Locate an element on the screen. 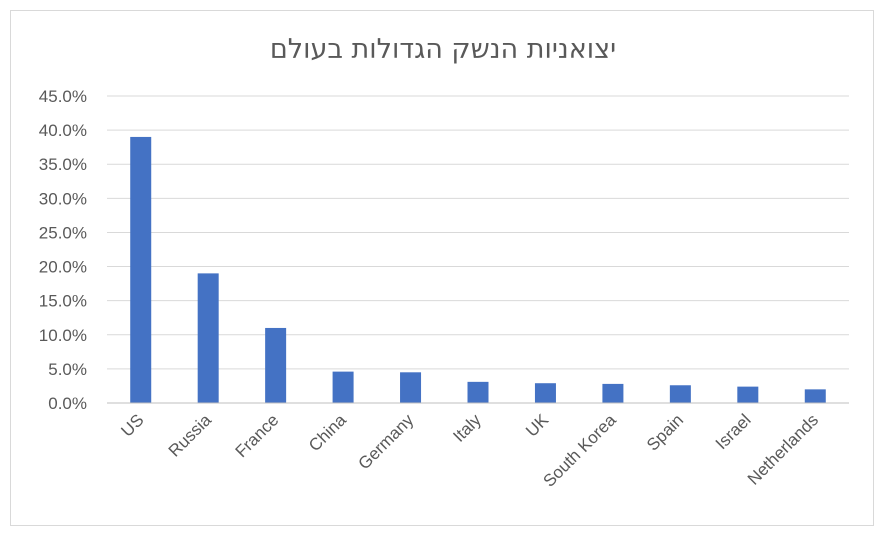 This screenshot has height=540, width=894. chart-title: יצואניות הנשק הגדולות בעולם is located at coordinates (443, 49).